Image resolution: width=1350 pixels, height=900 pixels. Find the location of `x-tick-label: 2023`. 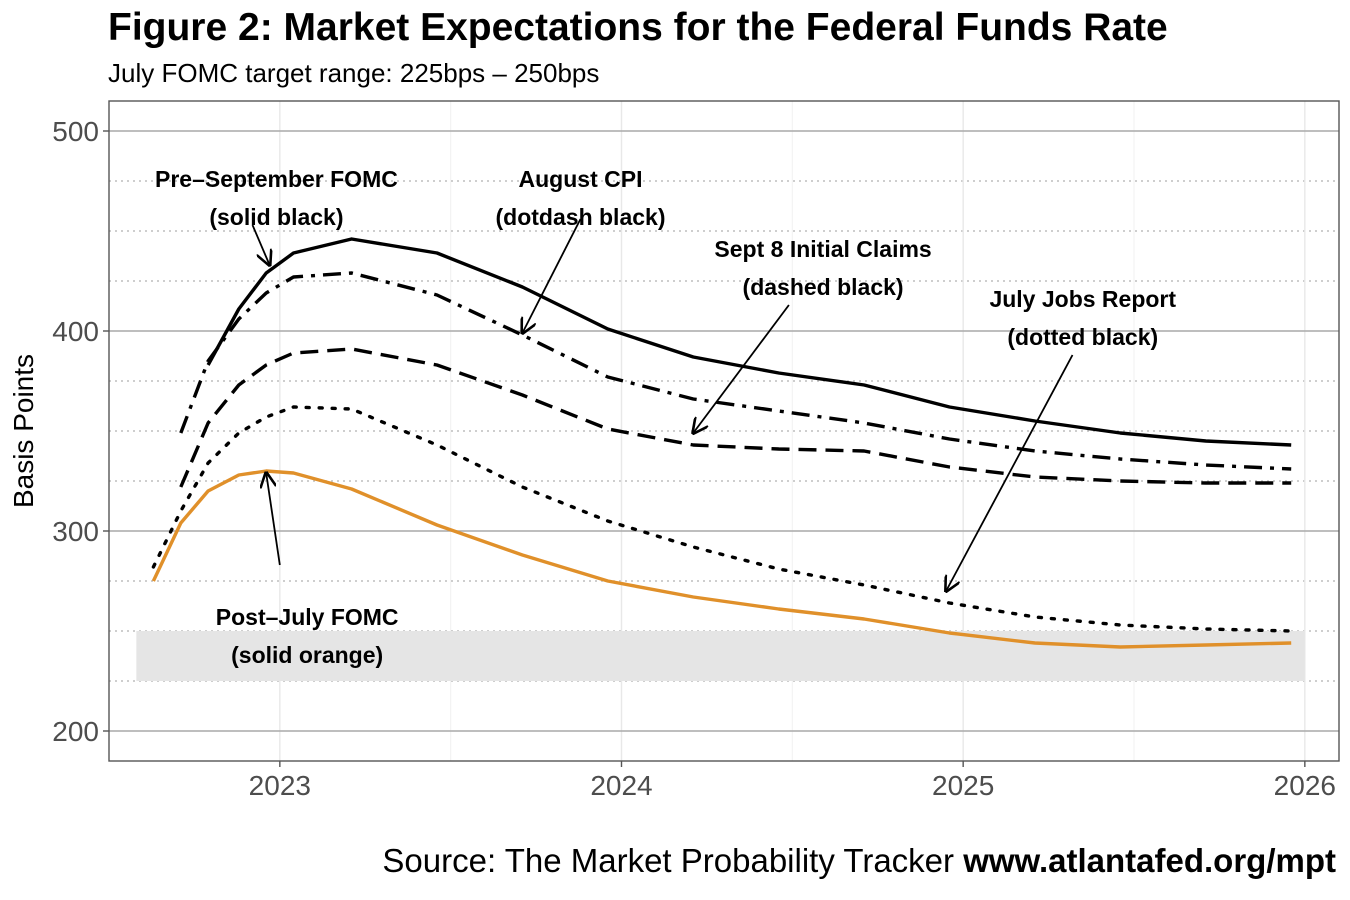

x-tick-label: 2023 is located at coordinates (280, 785).